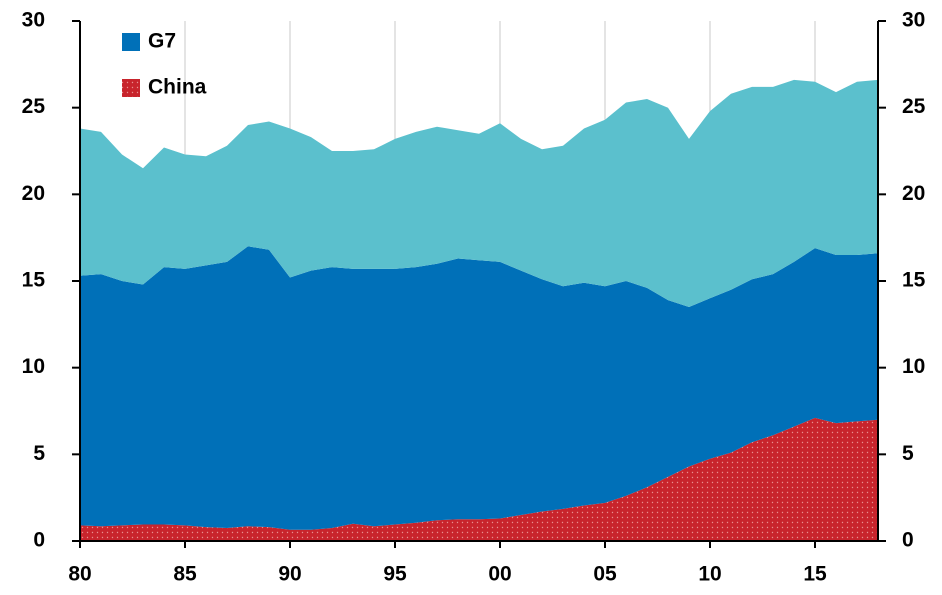  What do you see at coordinates (34, 106) in the screenshot?
I see `y-tick-label: 25` at bounding box center [34, 106].